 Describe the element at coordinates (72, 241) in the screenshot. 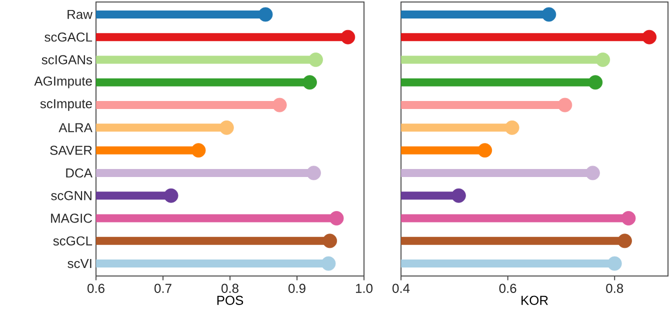

I see `y-tick-label: scGCL` at that location.